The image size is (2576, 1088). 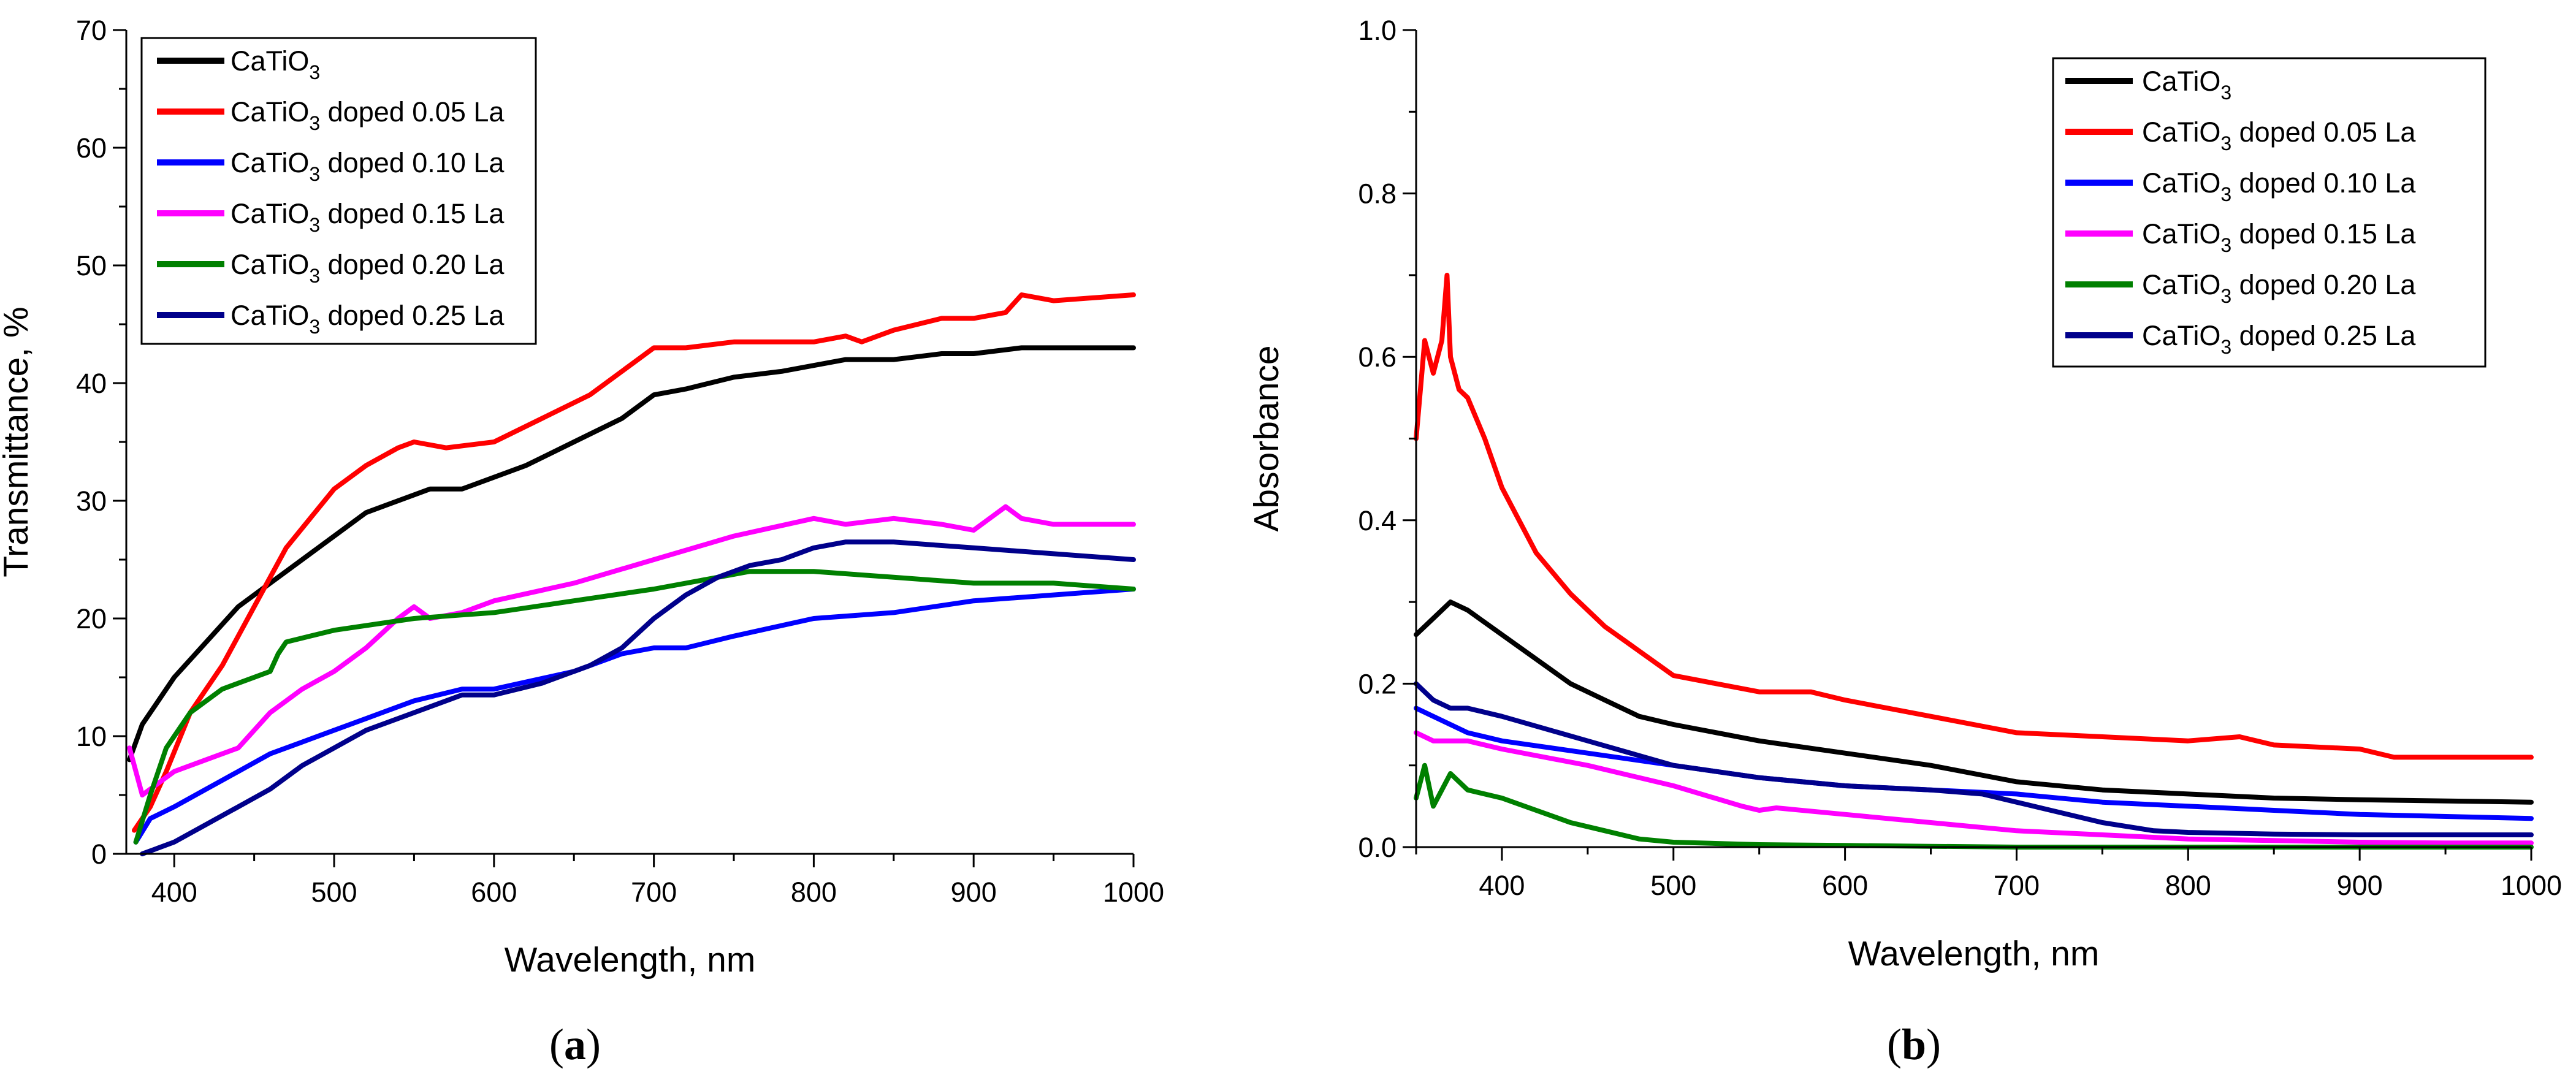 What do you see at coordinates (91, 383) in the screenshot?
I see `y-tick-label: 40` at bounding box center [91, 383].